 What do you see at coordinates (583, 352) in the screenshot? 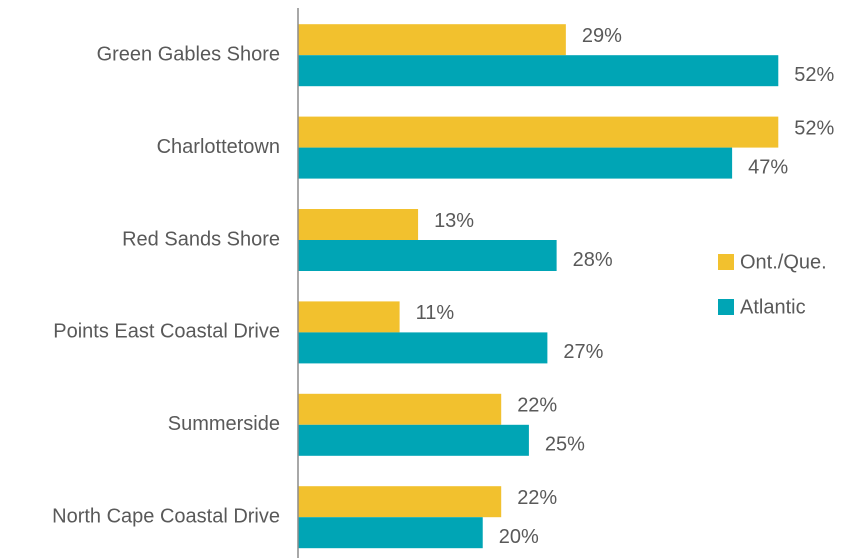
I see `data-label: 27%` at bounding box center [583, 352].